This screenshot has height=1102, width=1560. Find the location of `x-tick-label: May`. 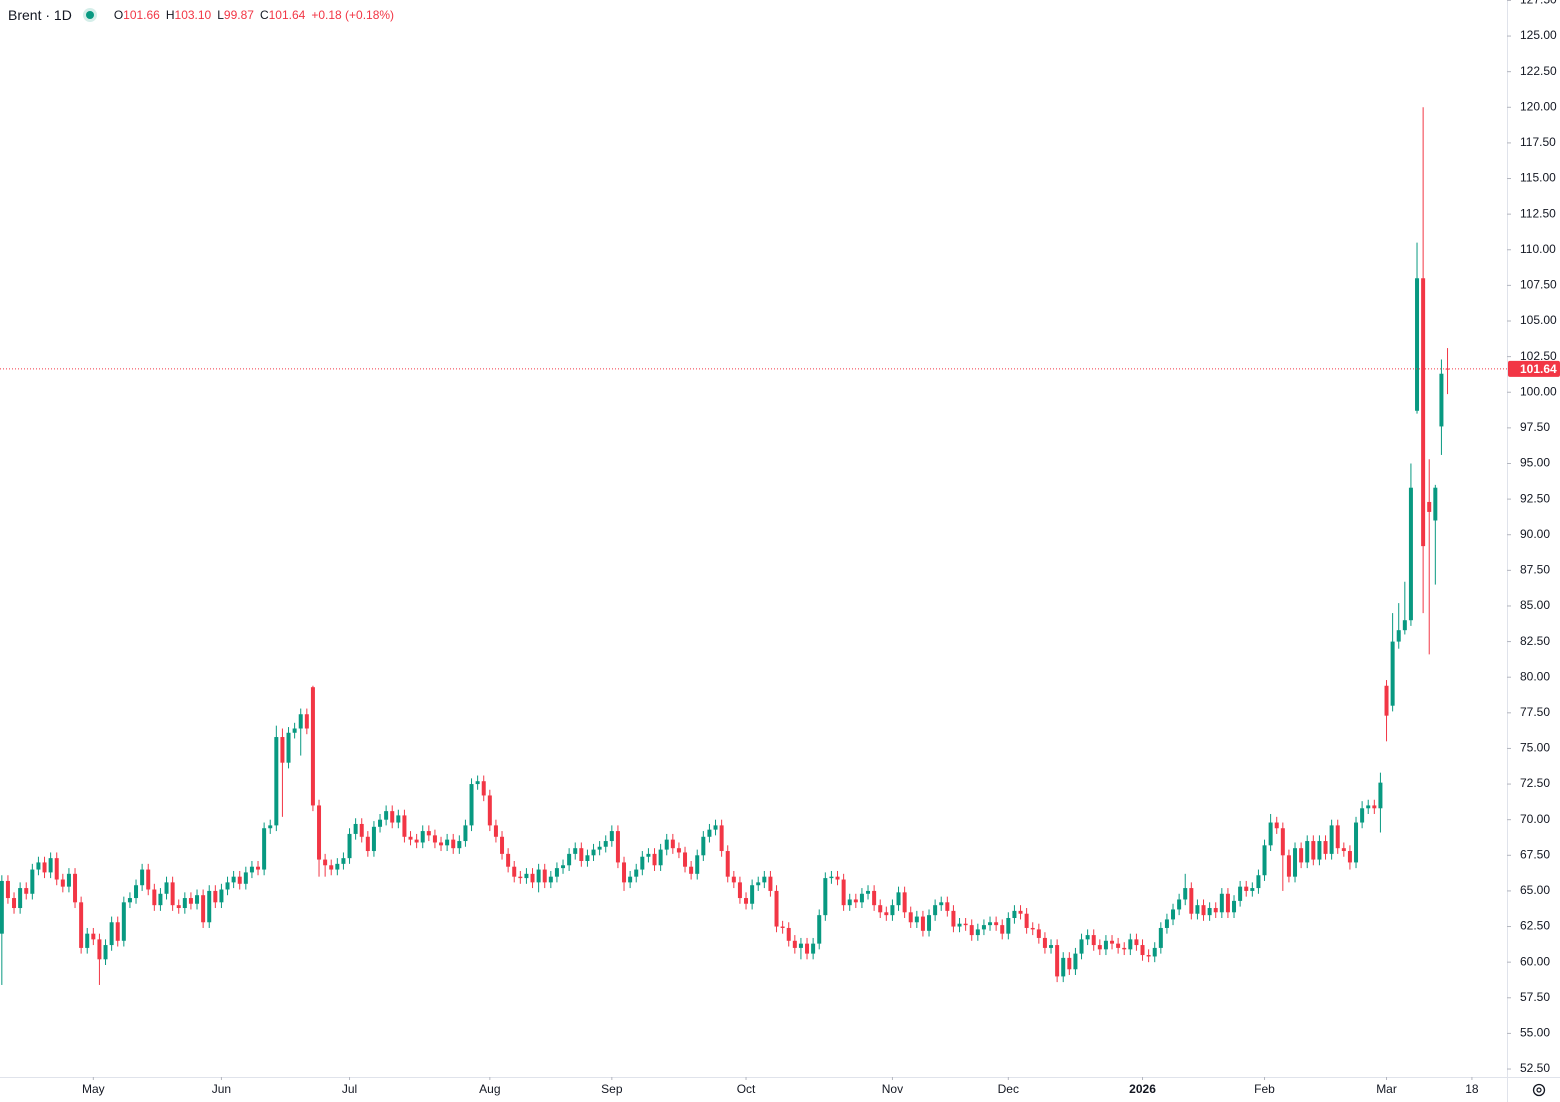

x-tick-label: May is located at coordinates (93, 1089).